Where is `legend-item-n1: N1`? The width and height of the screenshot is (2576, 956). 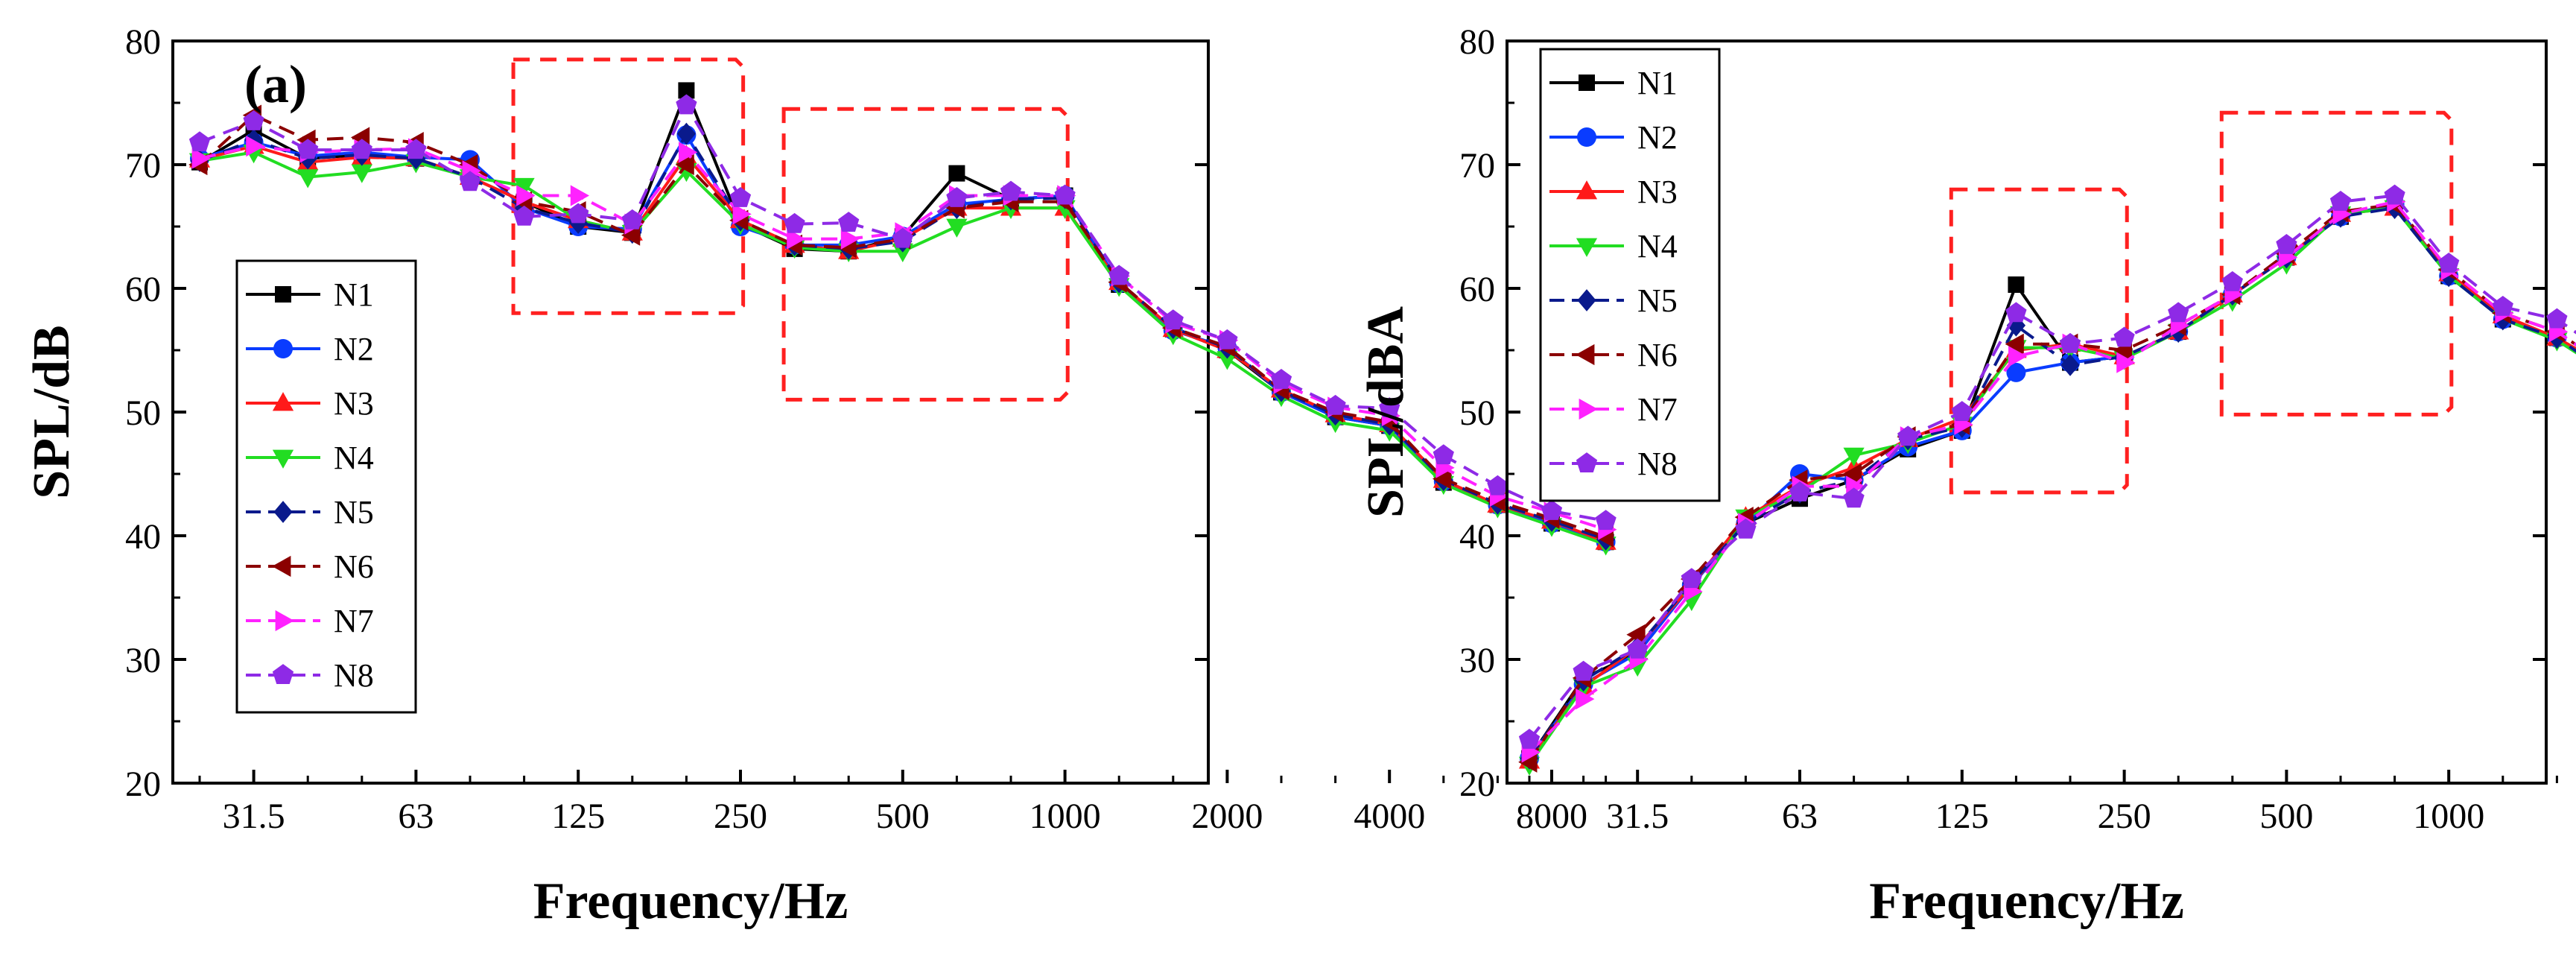 legend-item-n1: N1 is located at coordinates (1614, 83).